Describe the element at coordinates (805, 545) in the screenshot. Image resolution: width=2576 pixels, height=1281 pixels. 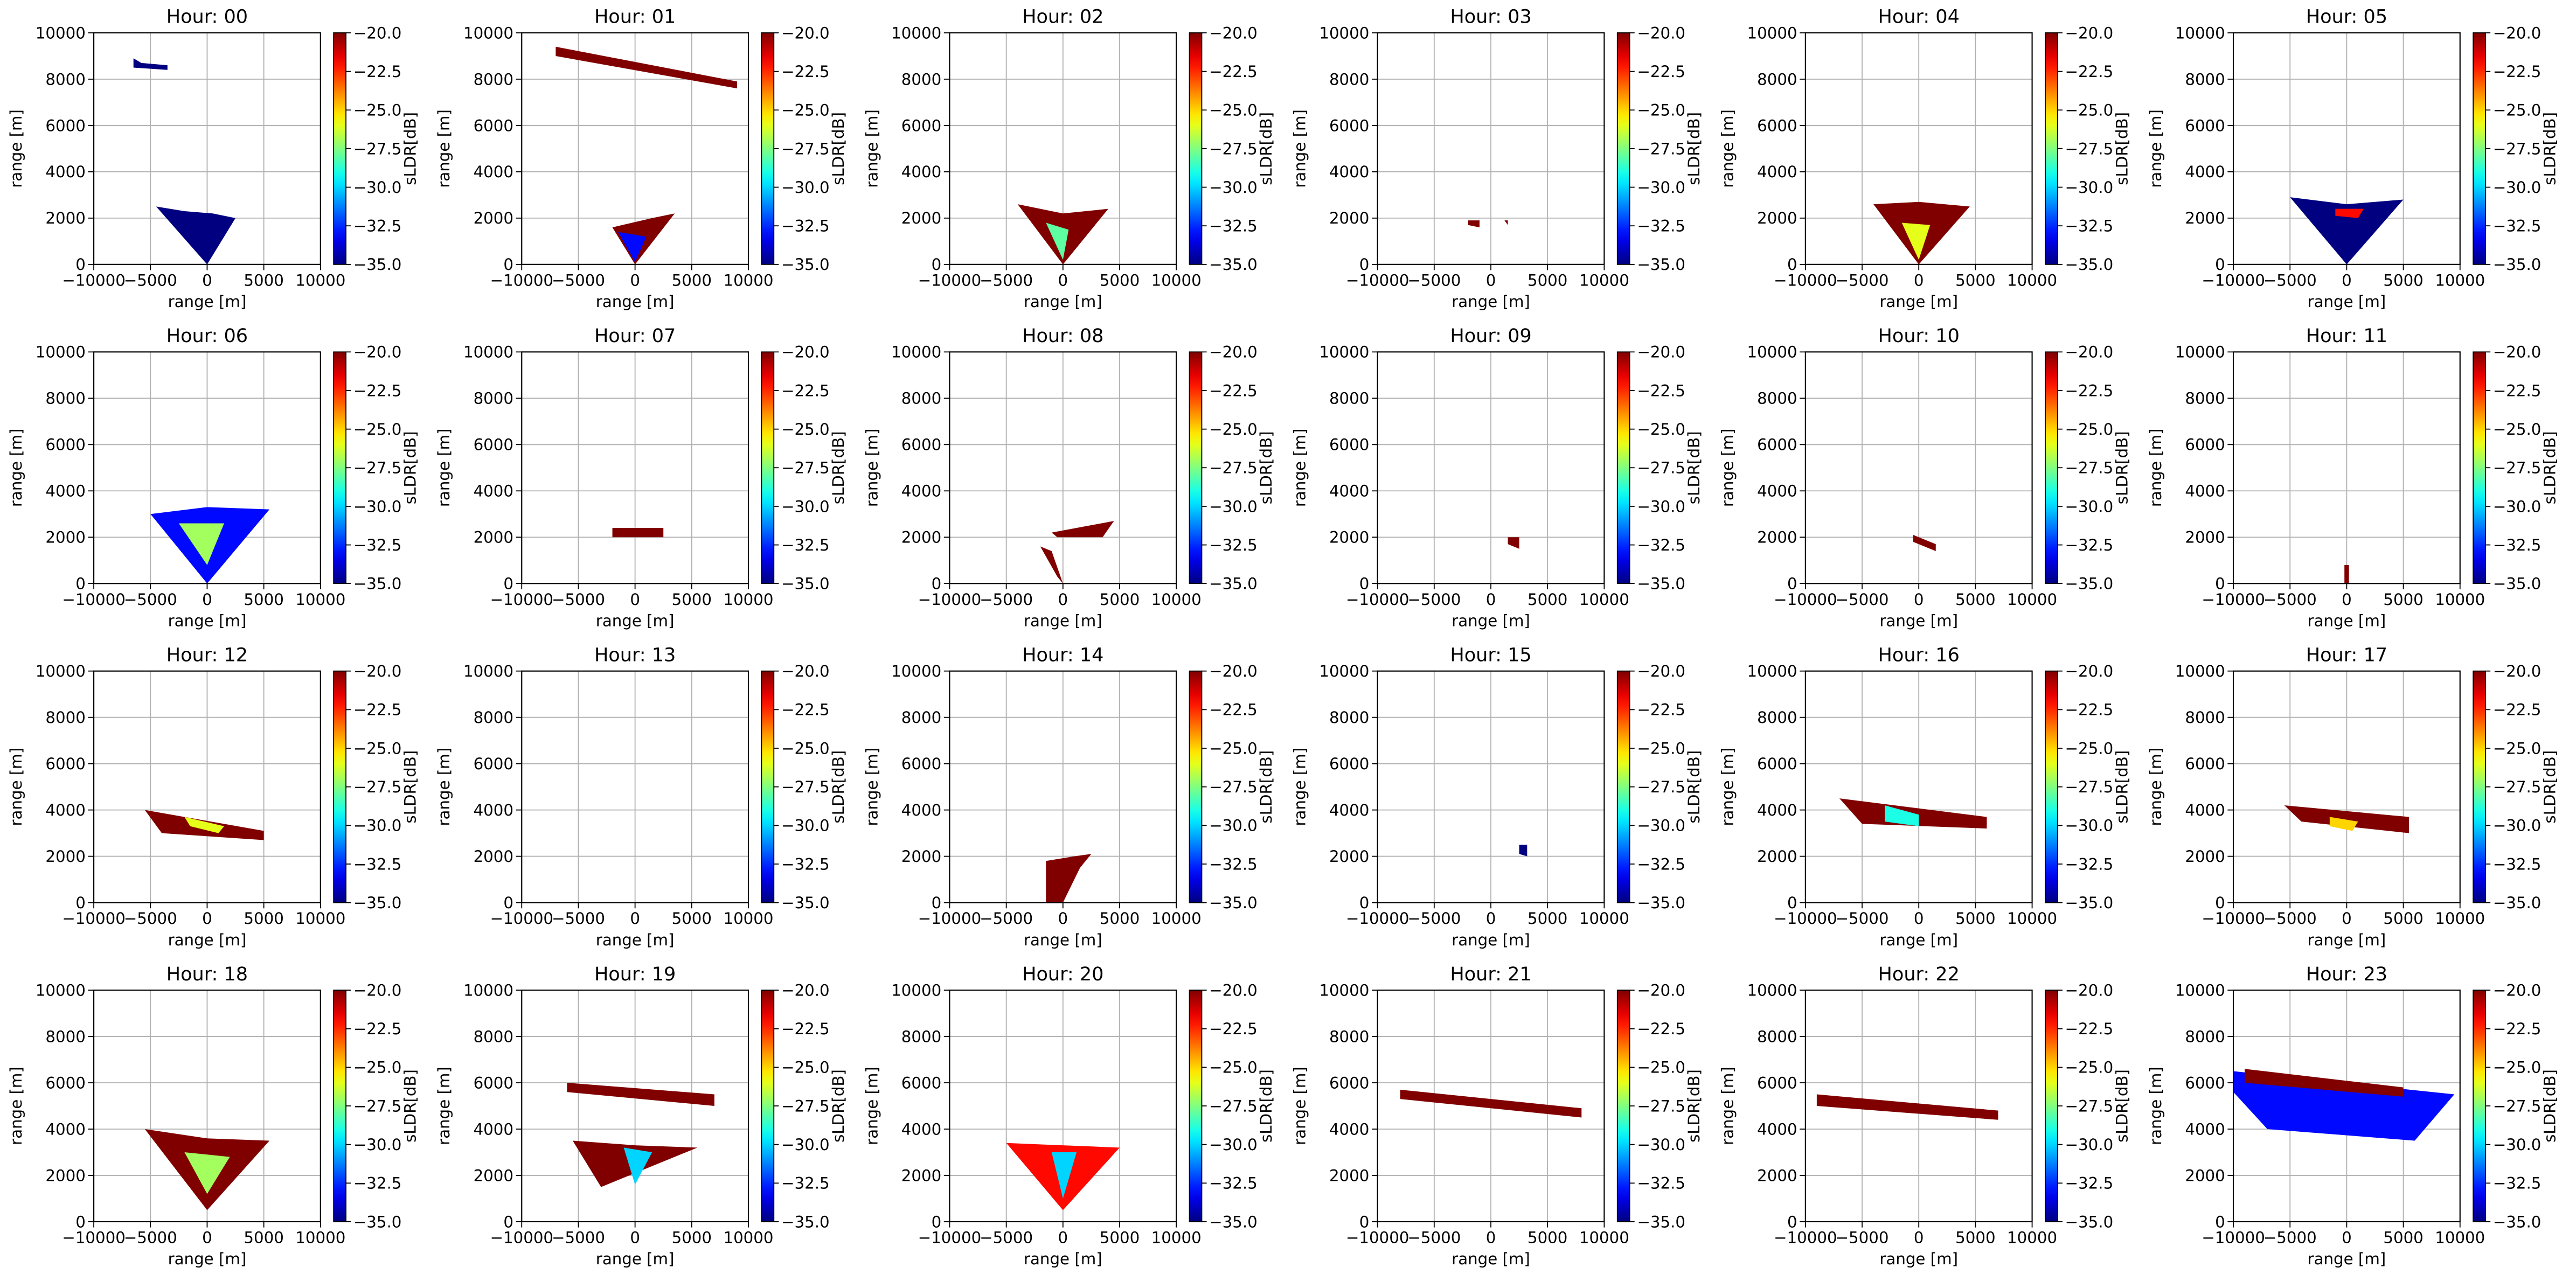
I see `colorbar-tick-label: −32.5` at that location.